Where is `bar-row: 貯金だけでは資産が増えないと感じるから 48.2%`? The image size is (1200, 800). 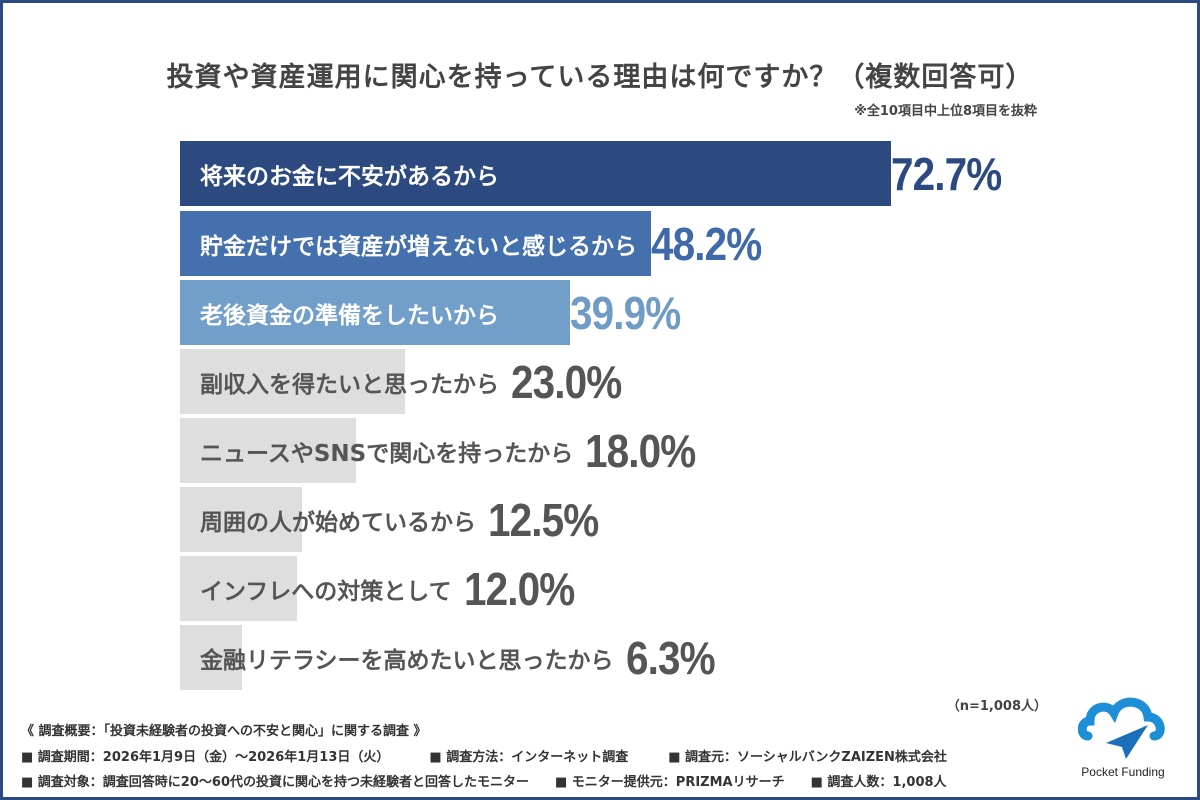
bar-row: 貯金だけでは資産が増えないと感じるから 48.2% is located at coordinates (478, 243).